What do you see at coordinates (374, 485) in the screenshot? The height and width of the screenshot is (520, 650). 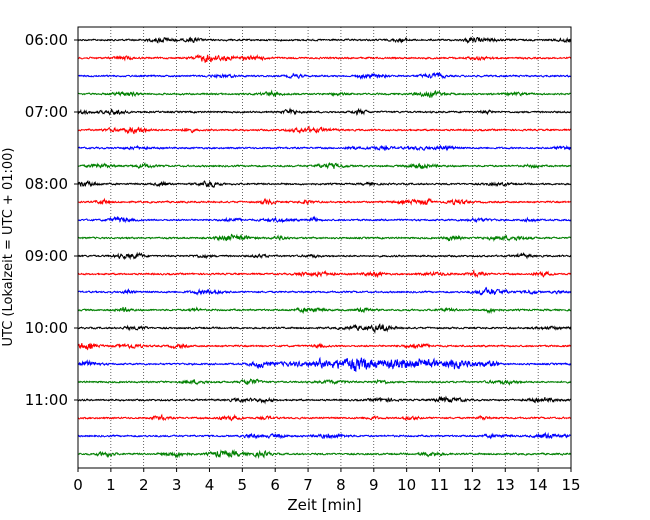 I see `x-tick-label: 9` at bounding box center [374, 485].